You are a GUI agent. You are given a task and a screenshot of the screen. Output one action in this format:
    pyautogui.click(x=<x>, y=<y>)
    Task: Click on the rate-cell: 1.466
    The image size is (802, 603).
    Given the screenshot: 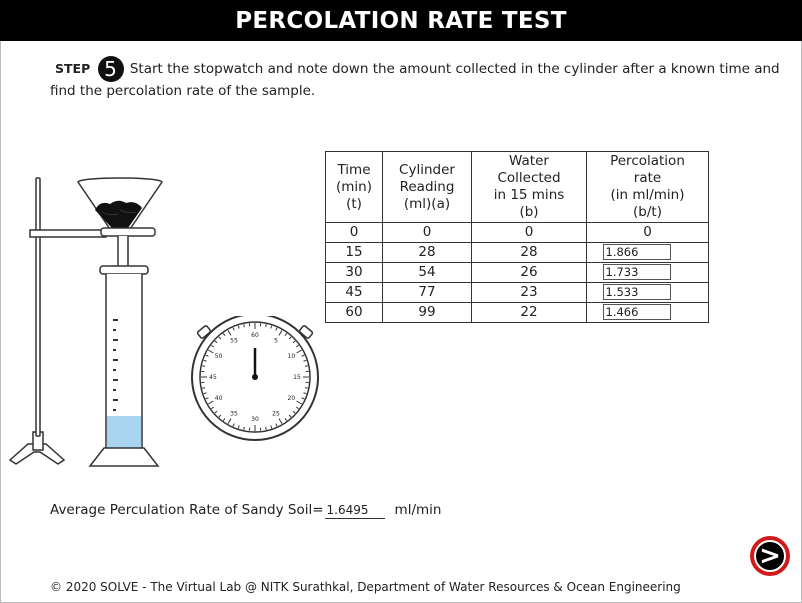 What is the action you would take?
    pyautogui.click(x=647, y=312)
    